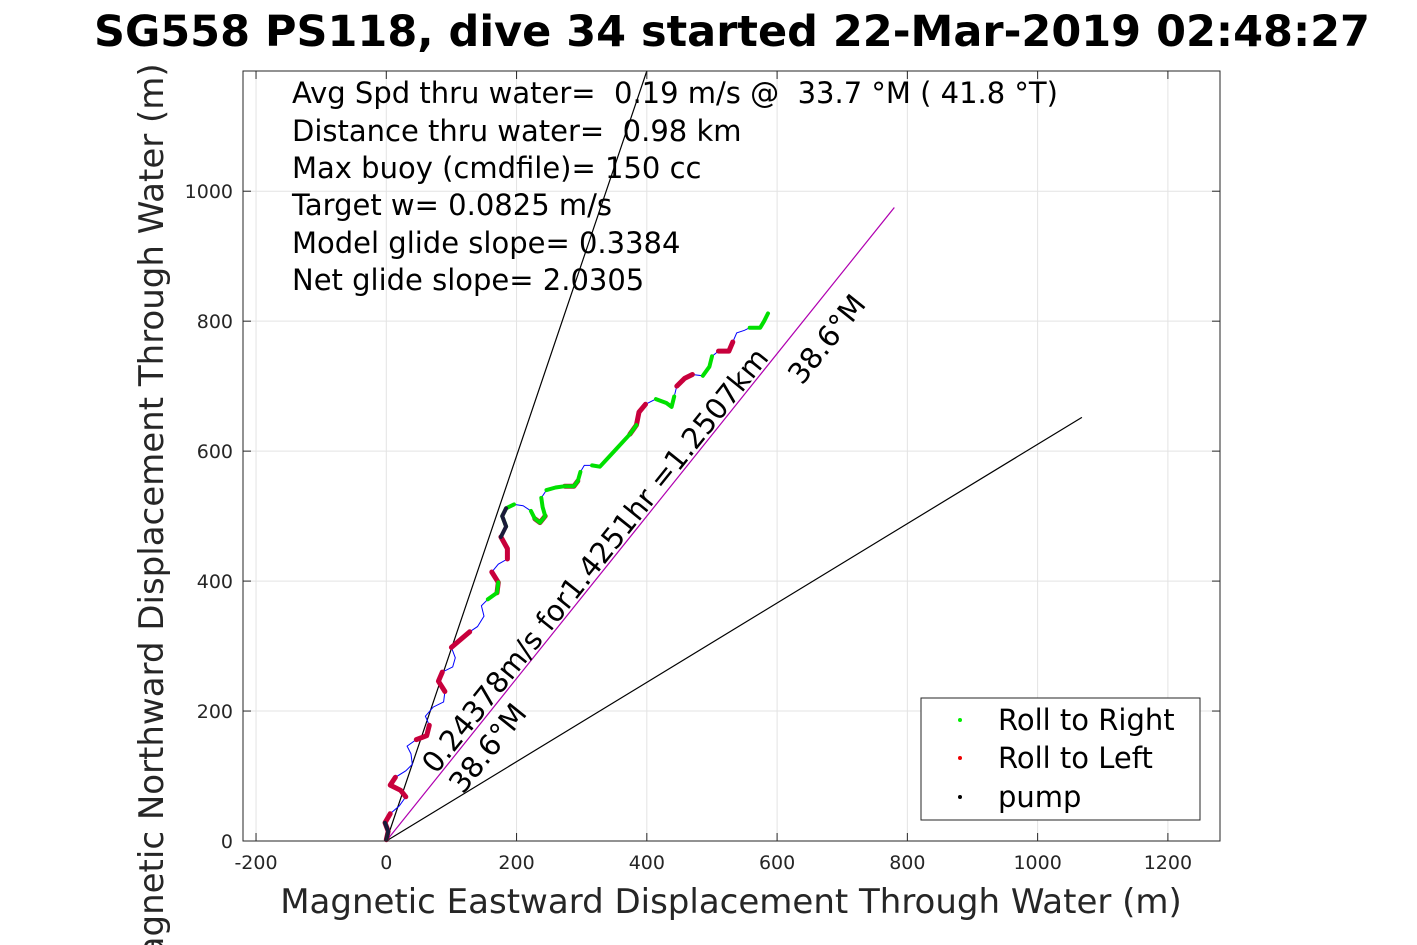  What do you see at coordinates (1039, 797) in the screenshot?
I see `legend-label-pump: pump` at bounding box center [1039, 797].